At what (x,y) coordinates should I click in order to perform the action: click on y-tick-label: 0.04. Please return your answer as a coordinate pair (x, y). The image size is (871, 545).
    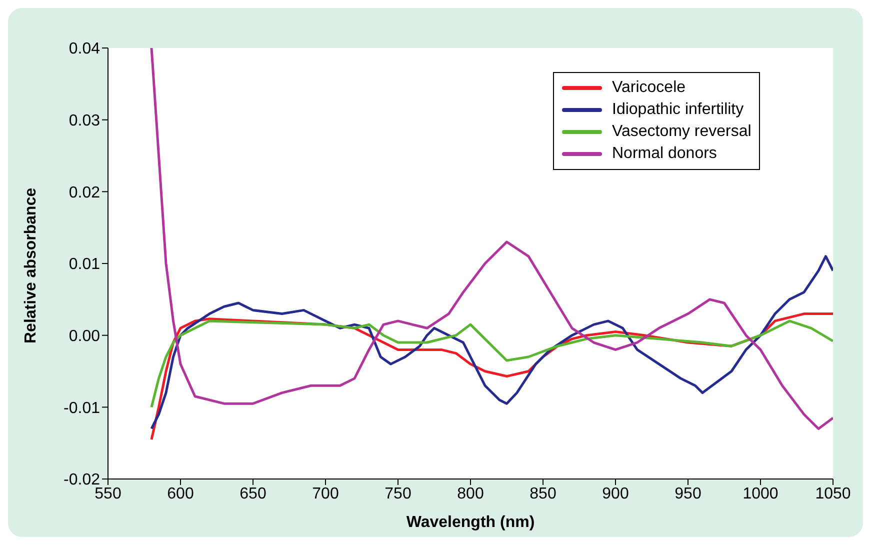
    Looking at the image, I should click on (84, 49).